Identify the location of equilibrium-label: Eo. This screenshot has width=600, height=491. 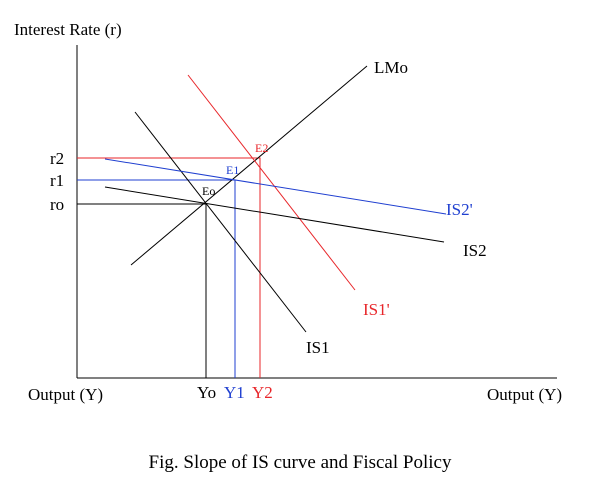
(208, 191).